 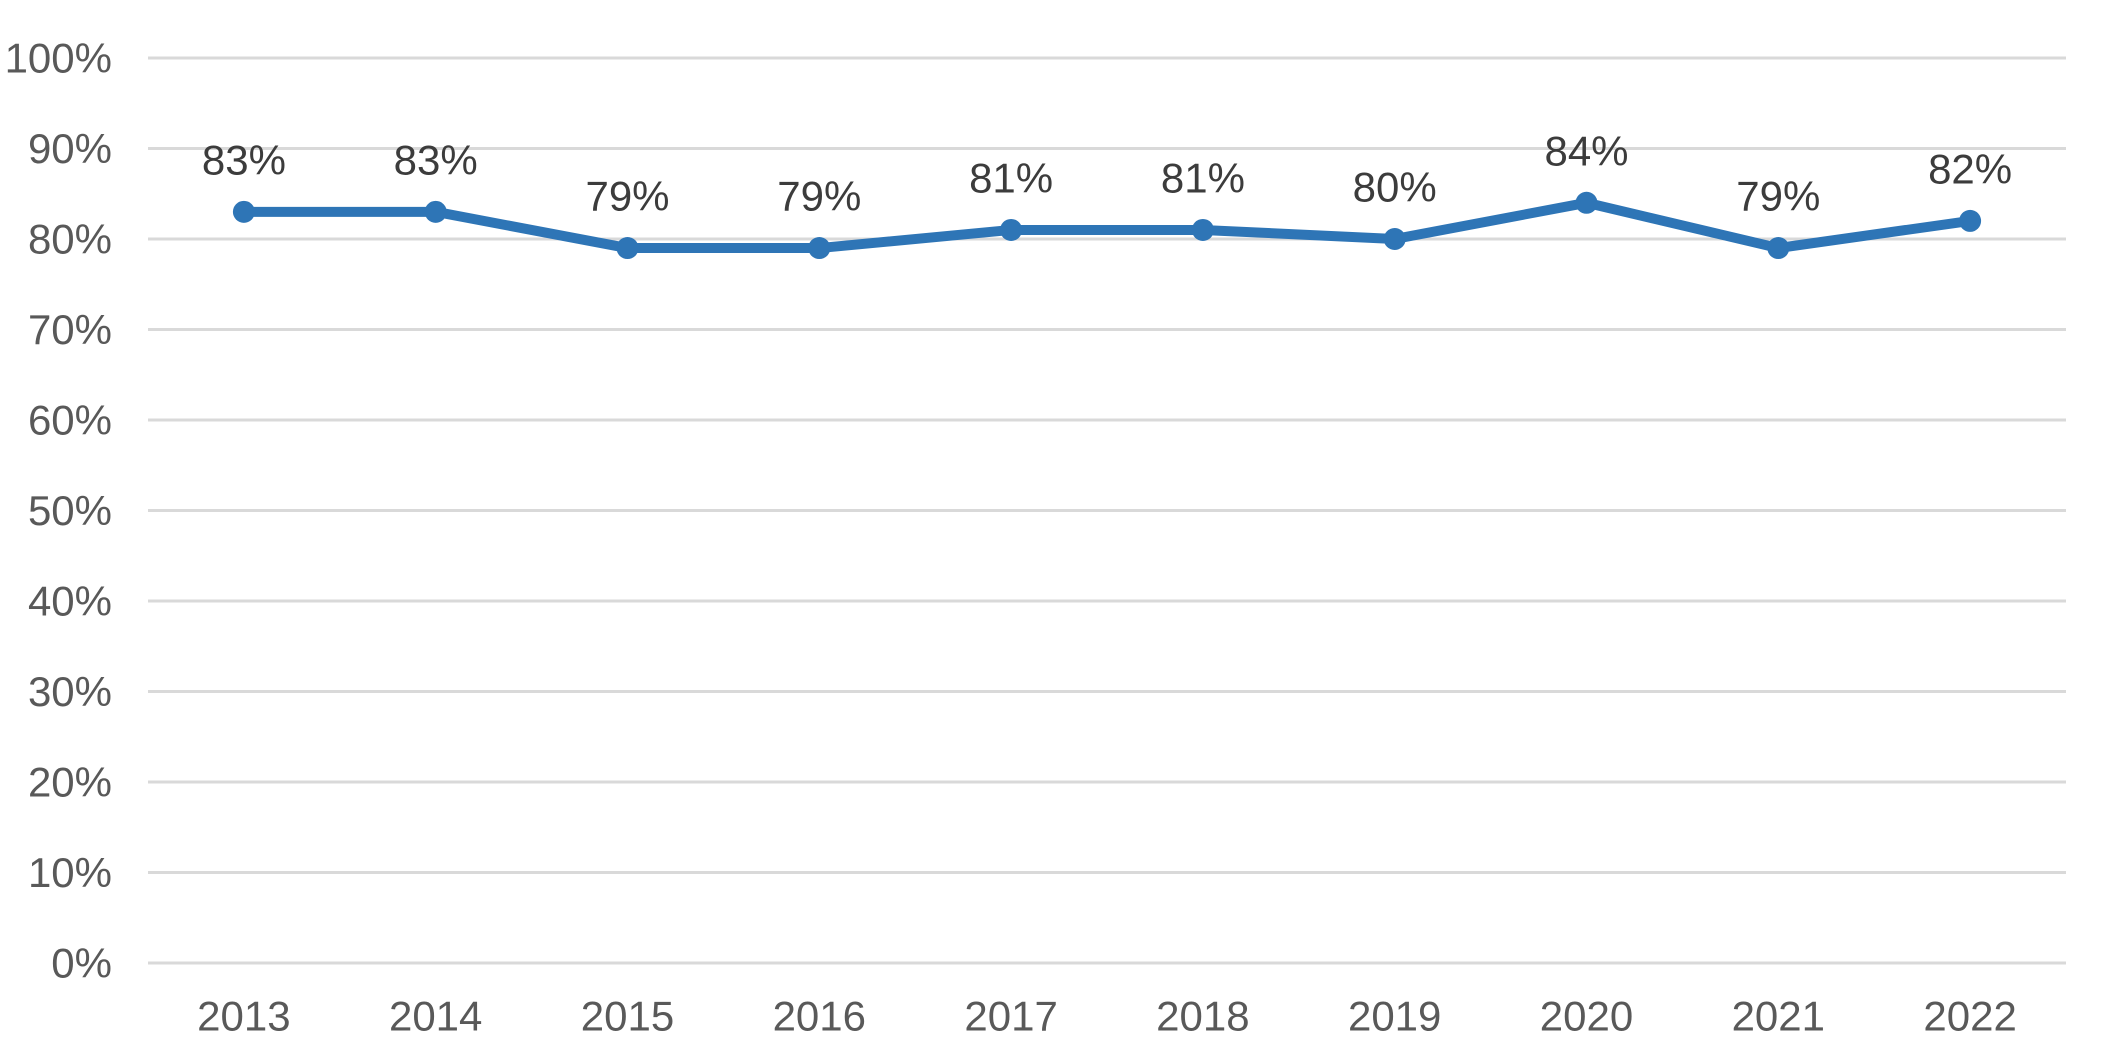 I want to click on x-axis-tick-label: 2017, so click(x=1010, y=1016).